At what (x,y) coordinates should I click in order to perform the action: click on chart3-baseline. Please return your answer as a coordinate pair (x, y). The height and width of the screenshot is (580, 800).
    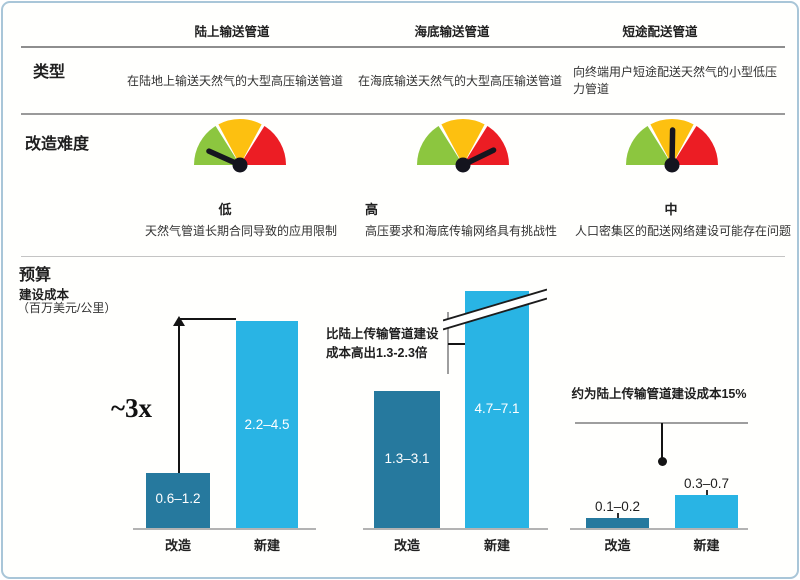
    Looking at the image, I should click on (659, 529).